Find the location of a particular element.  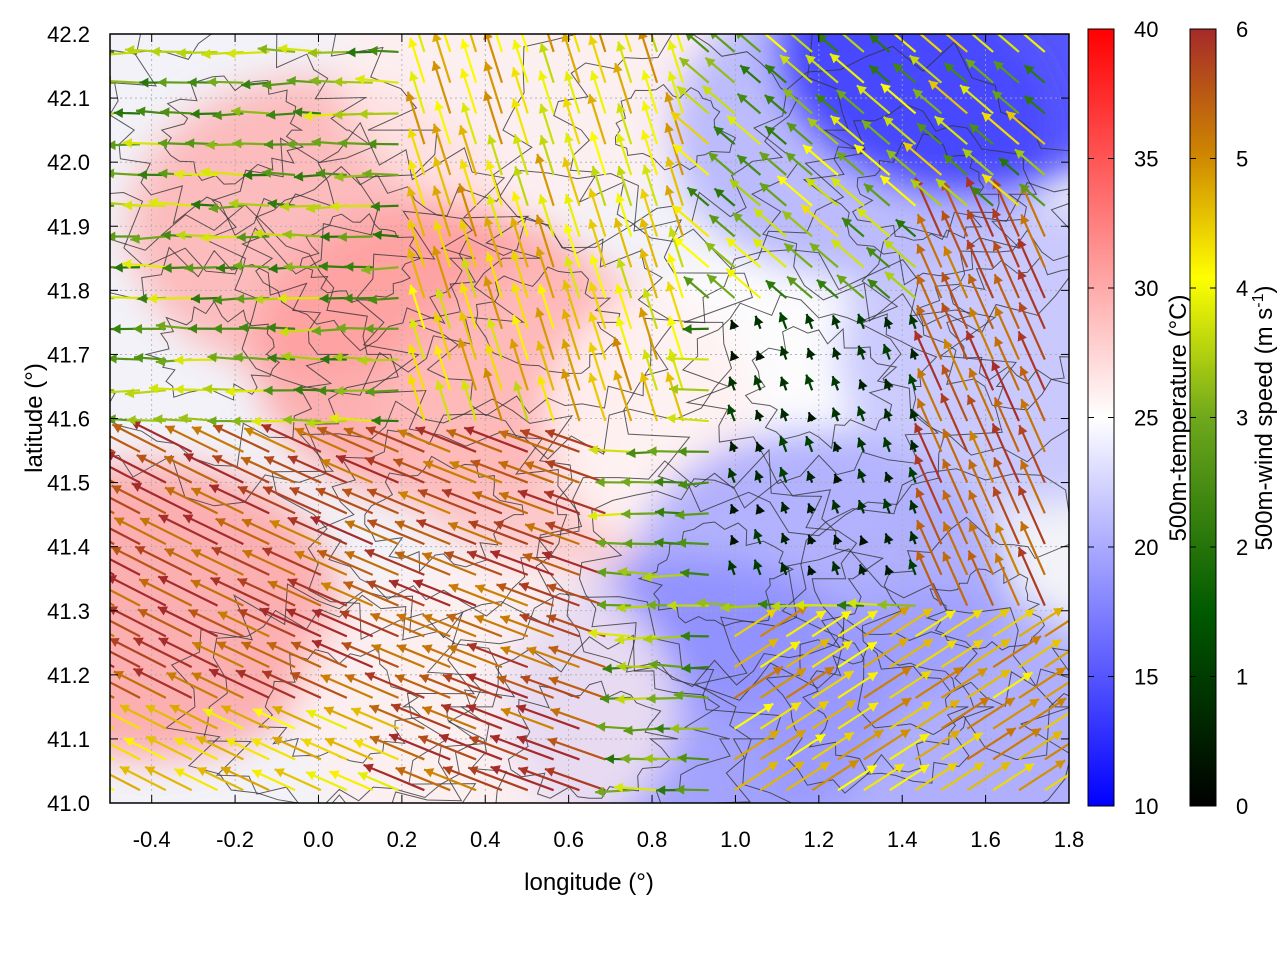

x-tick-label: 0.2 is located at coordinates (402, 839).